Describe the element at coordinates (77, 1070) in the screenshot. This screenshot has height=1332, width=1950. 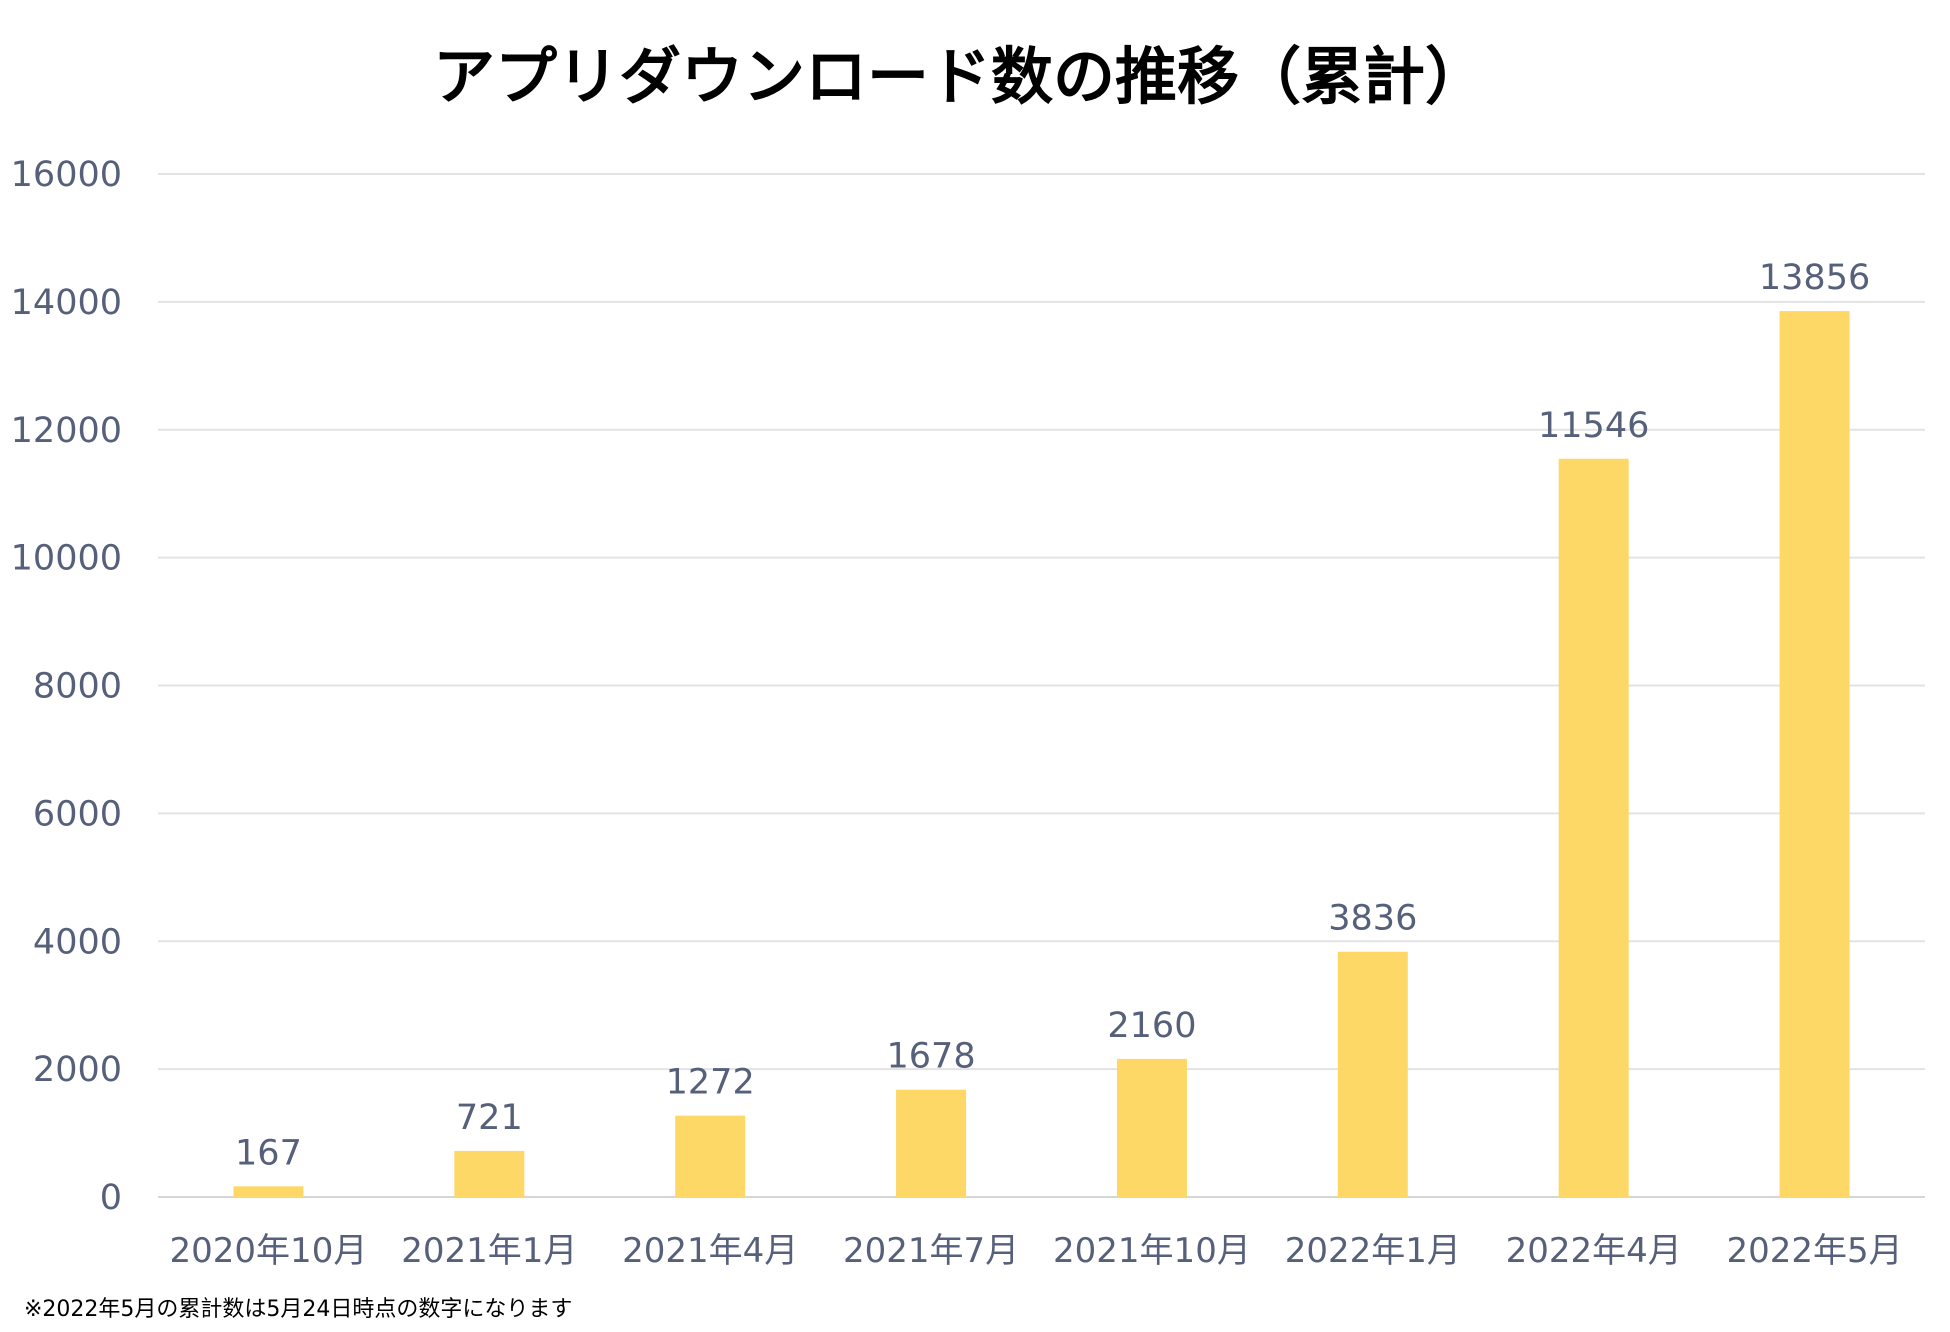
I see `y-tick-label: 2000` at that location.